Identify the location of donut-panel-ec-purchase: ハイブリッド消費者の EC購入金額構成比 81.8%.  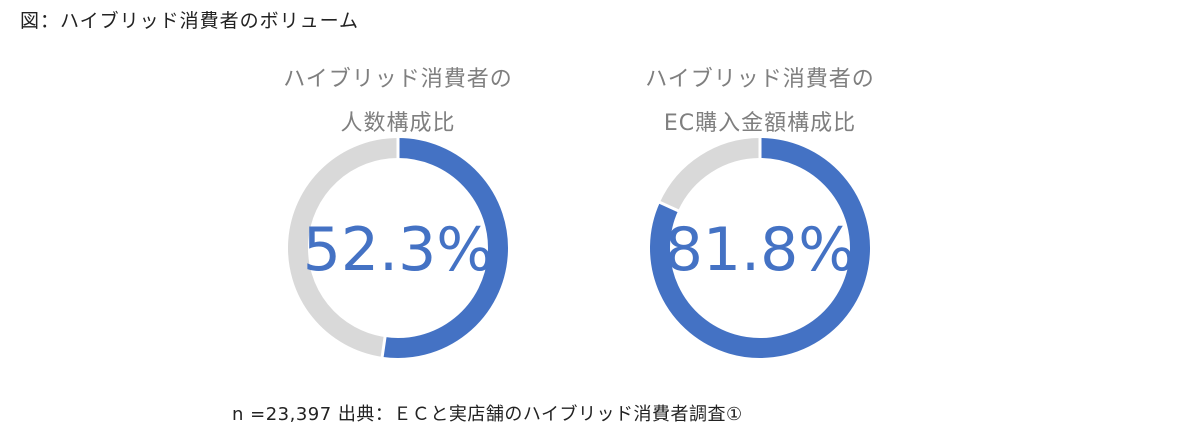
(760, 210).